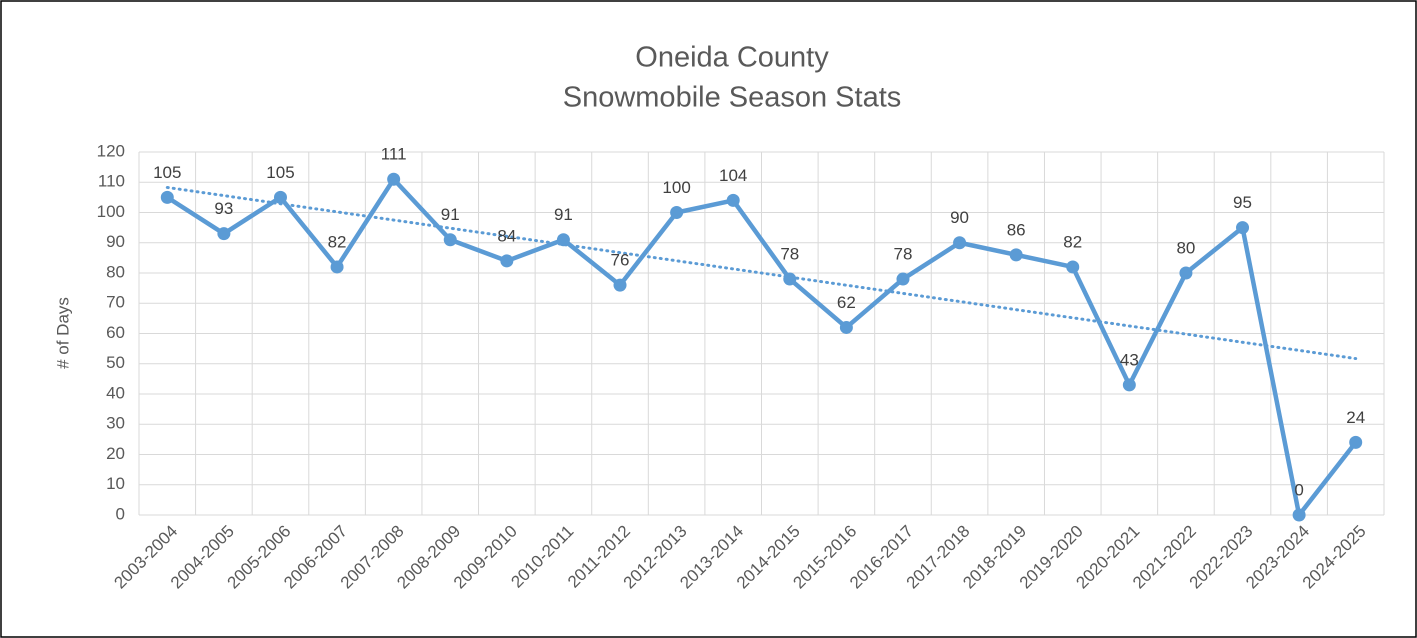 The height and width of the screenshot is (638, 1417). Describe the element at coordinates (115, 302) in the screenshot. I see `y-tick-label: 70` at that location.